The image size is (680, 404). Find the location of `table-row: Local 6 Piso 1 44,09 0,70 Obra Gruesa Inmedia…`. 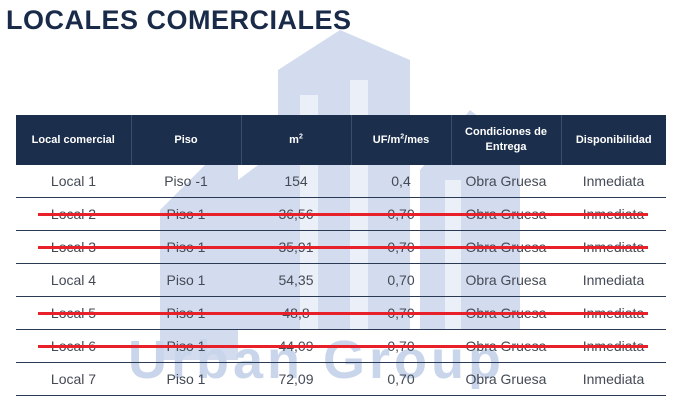

table-row: Local 6 Piso 1 44,09 0,70 Obra Gruesa Inmedia… is located at coordinates (341, 346).